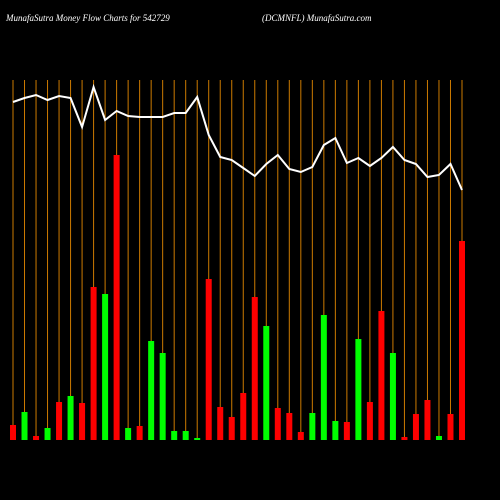  Describe the element at coordinates (317, 18) in the screenshot. I see `chart-subtitle: (DCMNFL) MunafaSutra.com` at that location.